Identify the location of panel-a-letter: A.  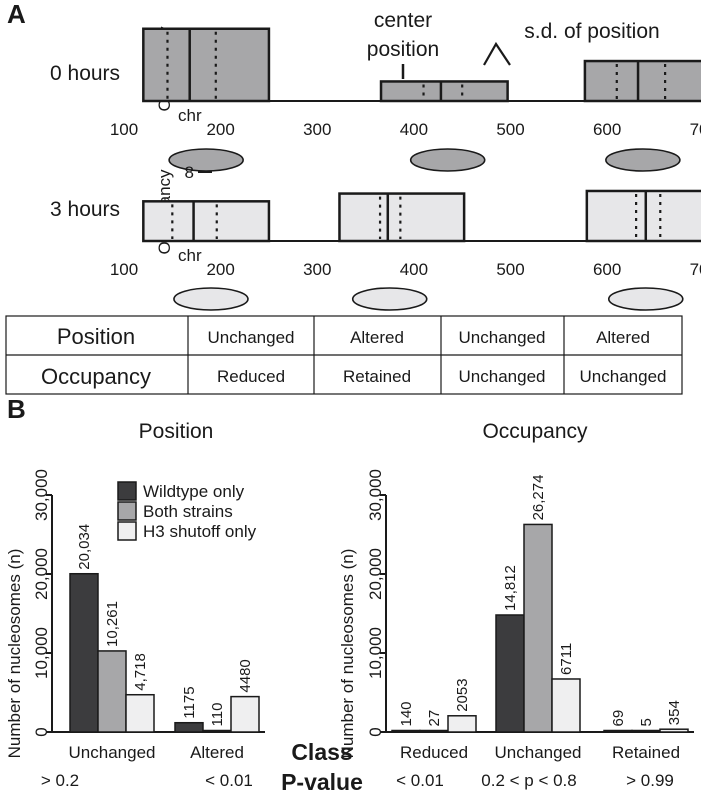
(16, 14).